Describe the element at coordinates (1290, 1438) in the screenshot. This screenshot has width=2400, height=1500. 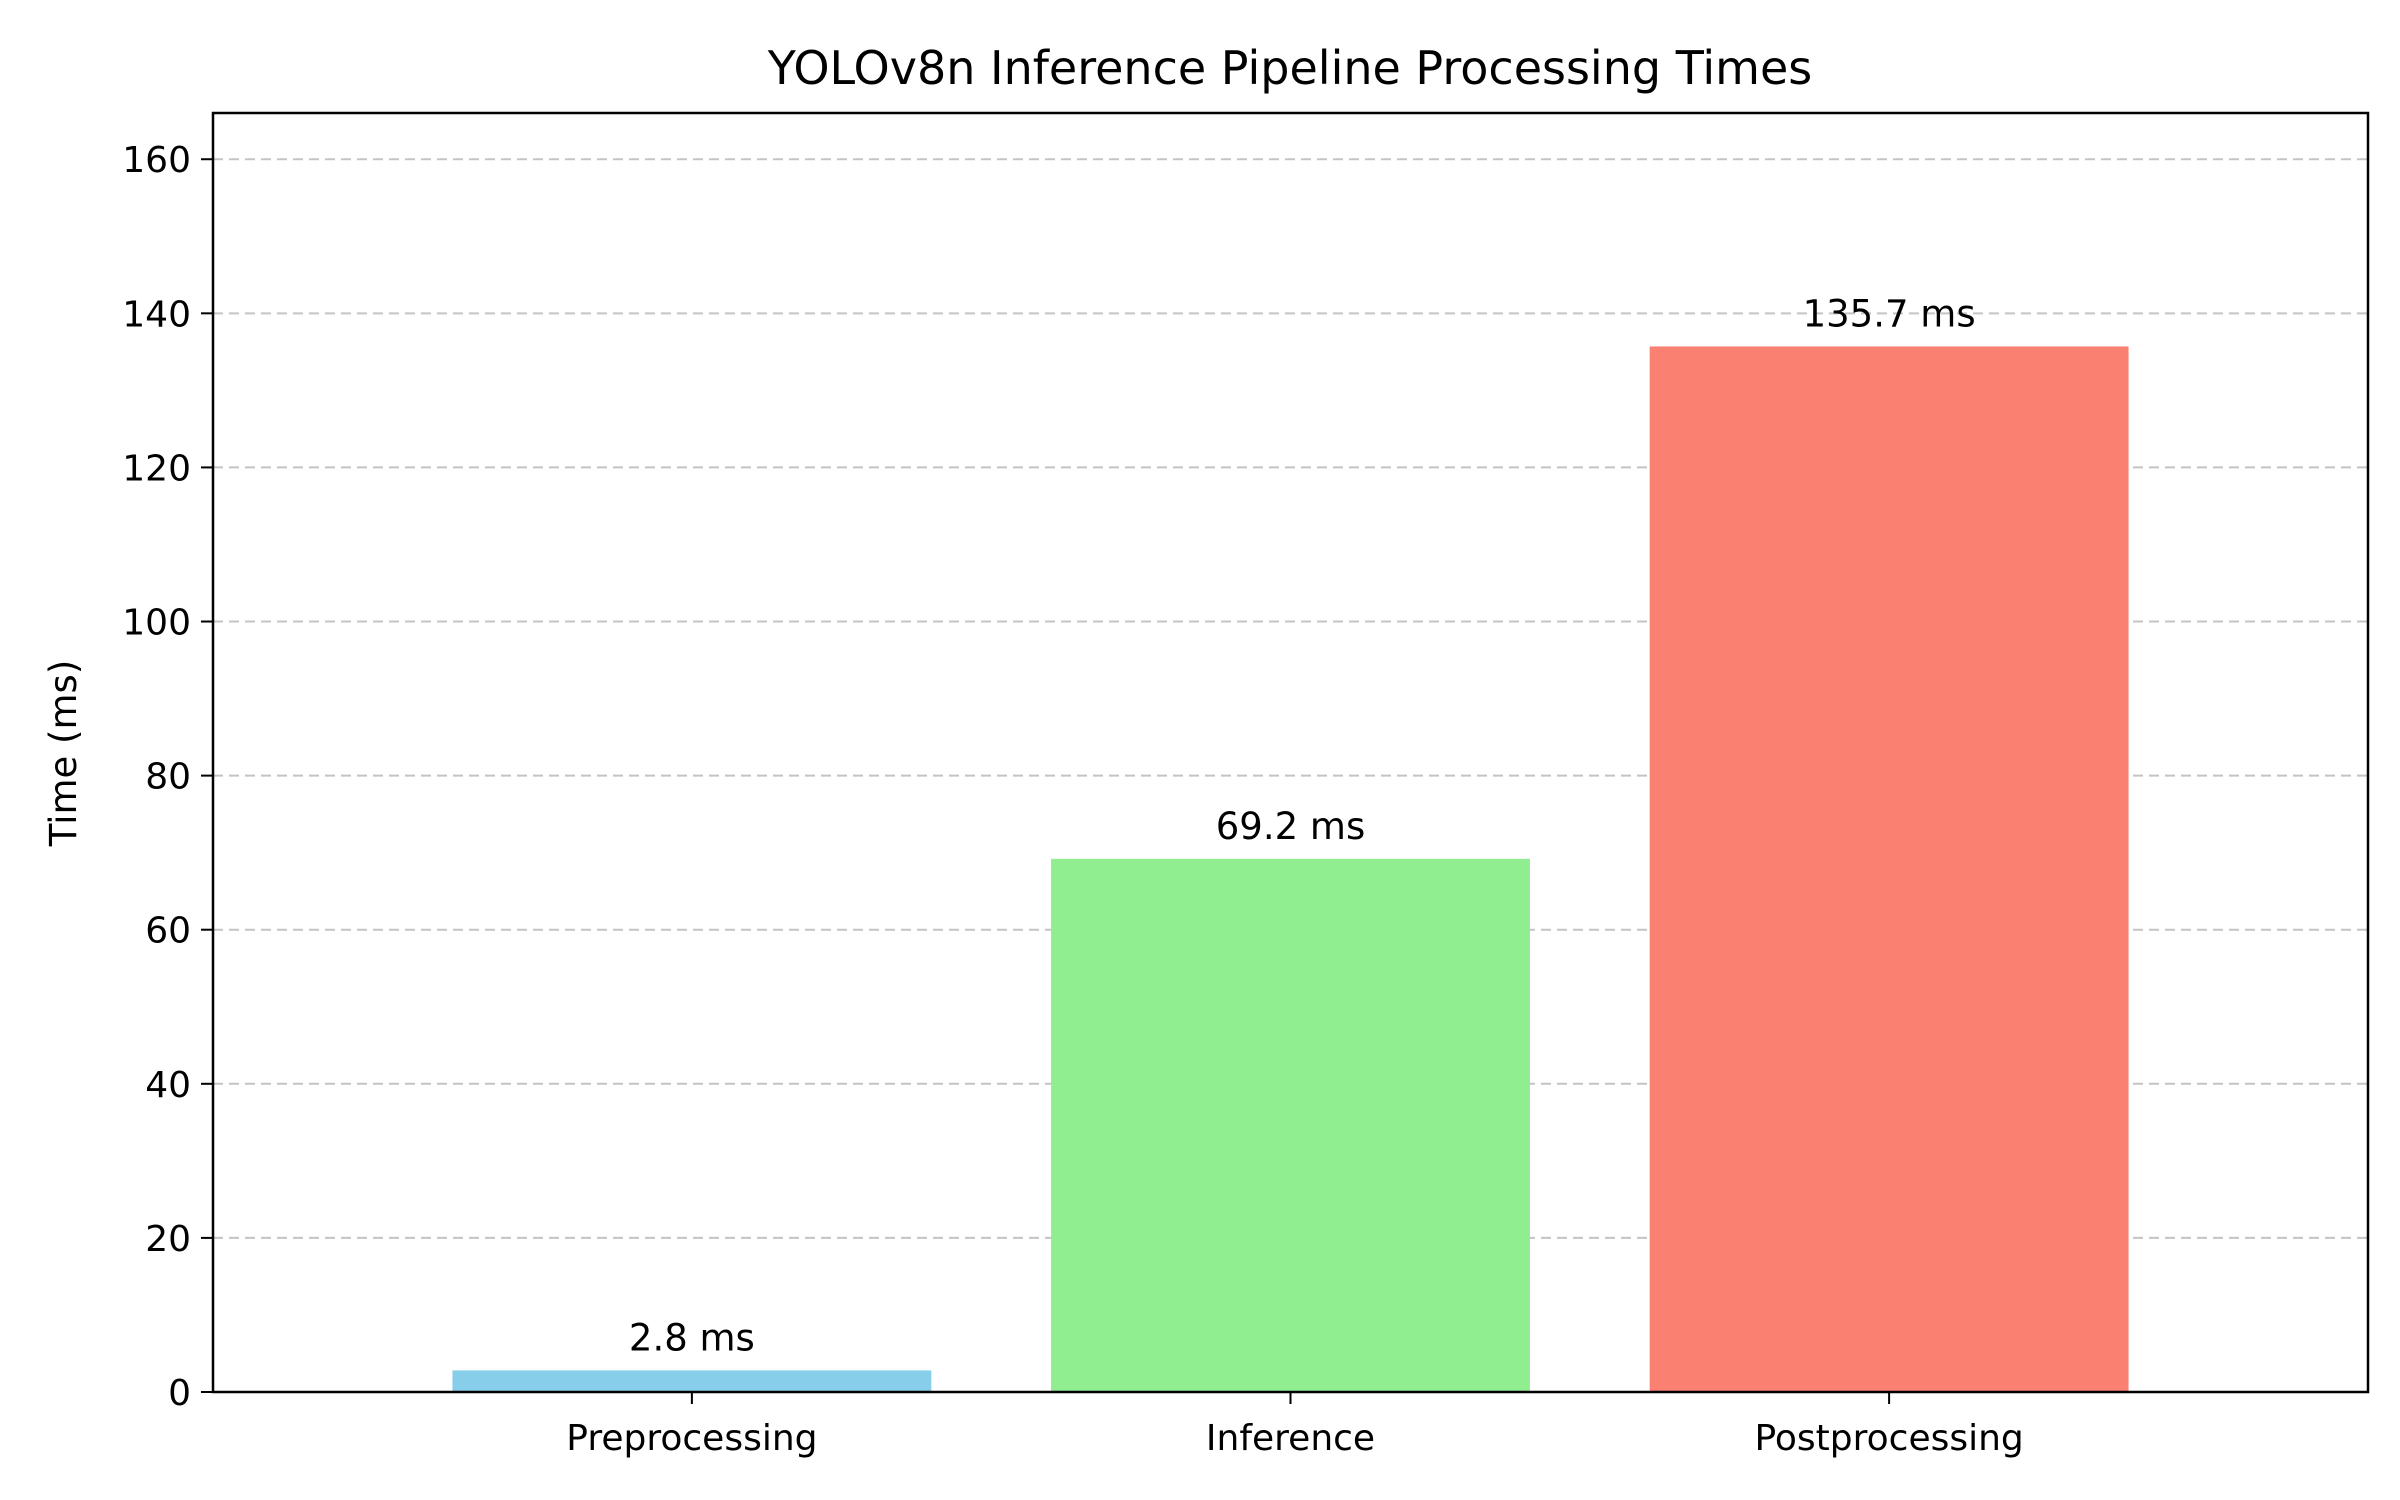
I see `x-tick-label: Inference` at that location.